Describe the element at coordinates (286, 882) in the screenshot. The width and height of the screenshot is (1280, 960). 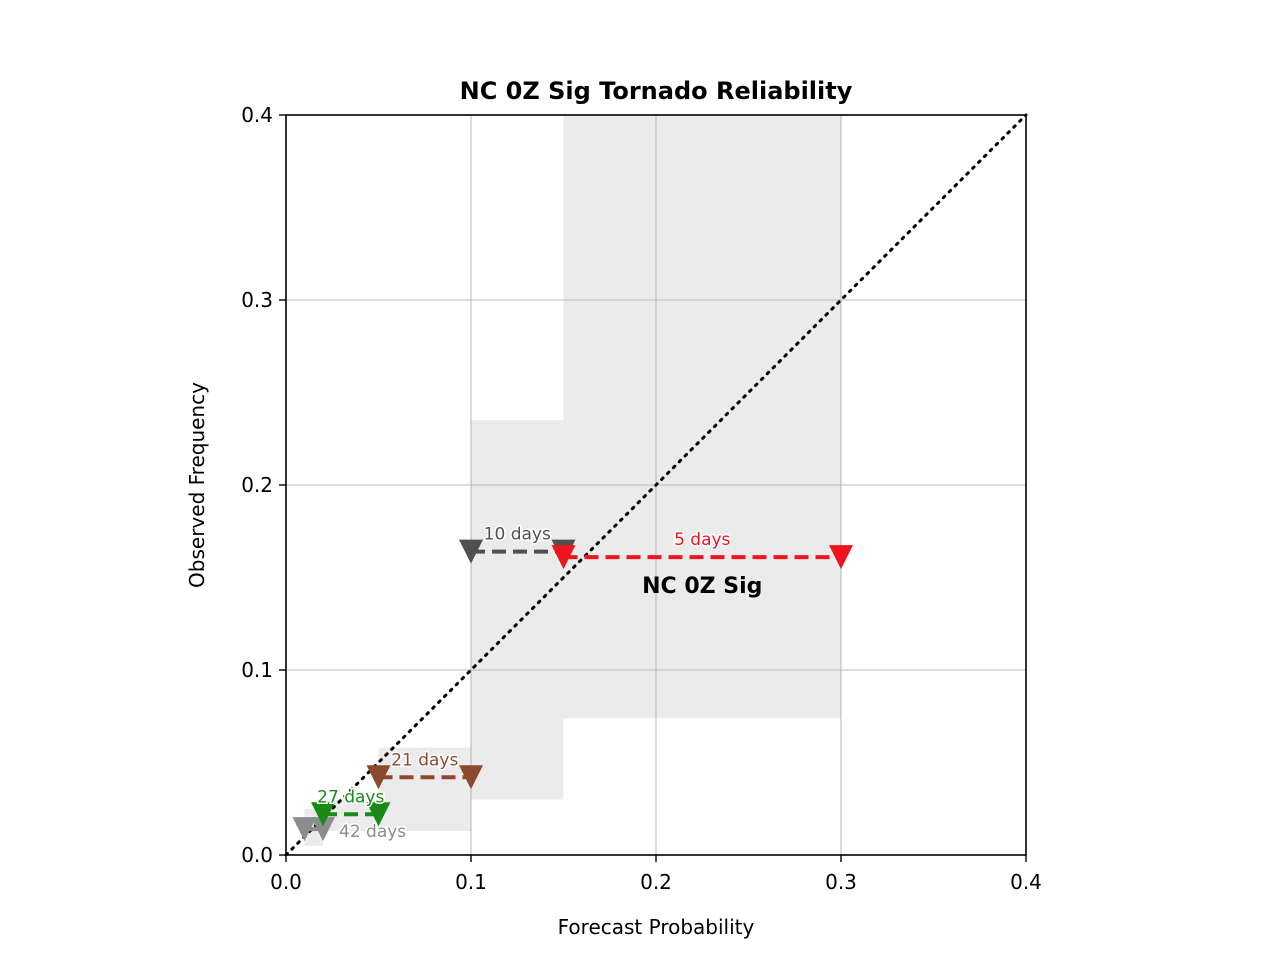
I see `x-tick-label-0: 0.0` at that location.